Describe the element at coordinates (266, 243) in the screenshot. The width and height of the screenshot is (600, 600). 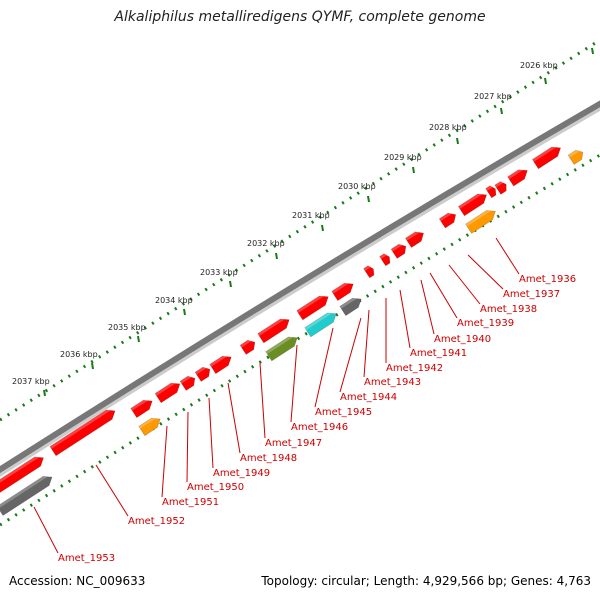
I see `scale-tick-label: 2032 kbp` at that location.